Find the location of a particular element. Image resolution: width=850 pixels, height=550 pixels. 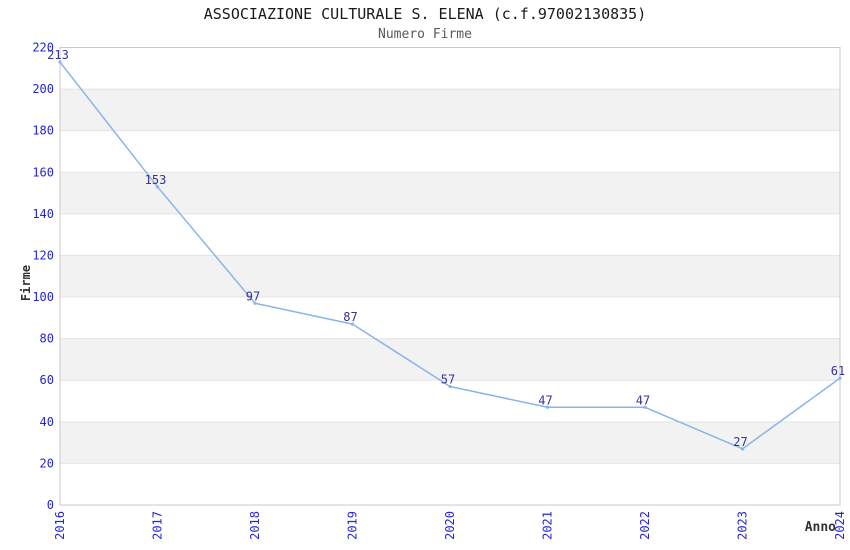

y-axis-tick-label: 0 is located at coordinates (50, 505).